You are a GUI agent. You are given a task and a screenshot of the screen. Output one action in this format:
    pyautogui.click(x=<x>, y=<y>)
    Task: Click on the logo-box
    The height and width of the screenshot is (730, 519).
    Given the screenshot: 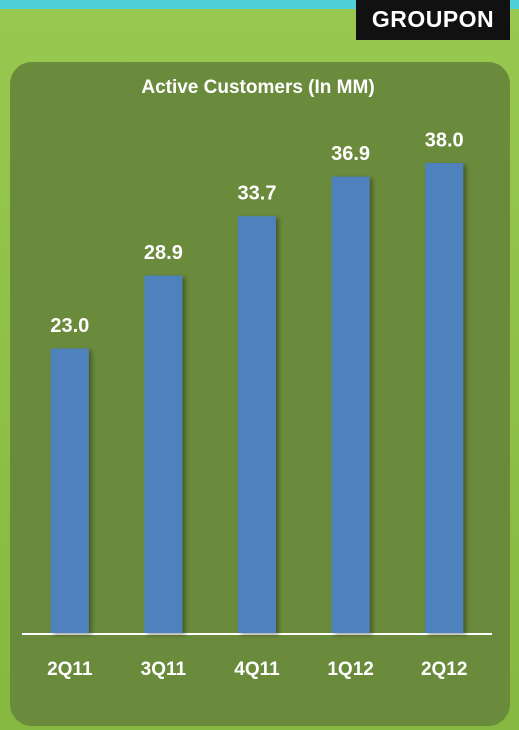 What is the action you would take?
    pyautogui.click(x=433, y=20)
    